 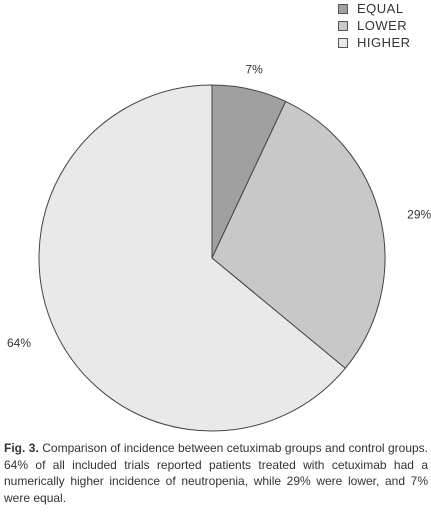 I want to click on chart-legend: EQUAL LOWER HIGHER, so click(x=374, y=25).